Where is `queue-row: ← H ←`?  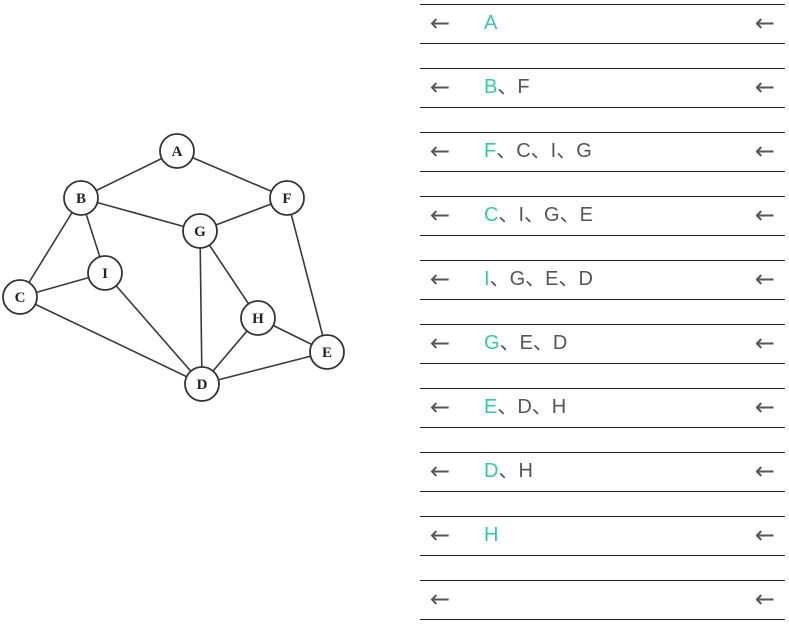
queue-row: ← H ← is located at coordinates (602, 536).